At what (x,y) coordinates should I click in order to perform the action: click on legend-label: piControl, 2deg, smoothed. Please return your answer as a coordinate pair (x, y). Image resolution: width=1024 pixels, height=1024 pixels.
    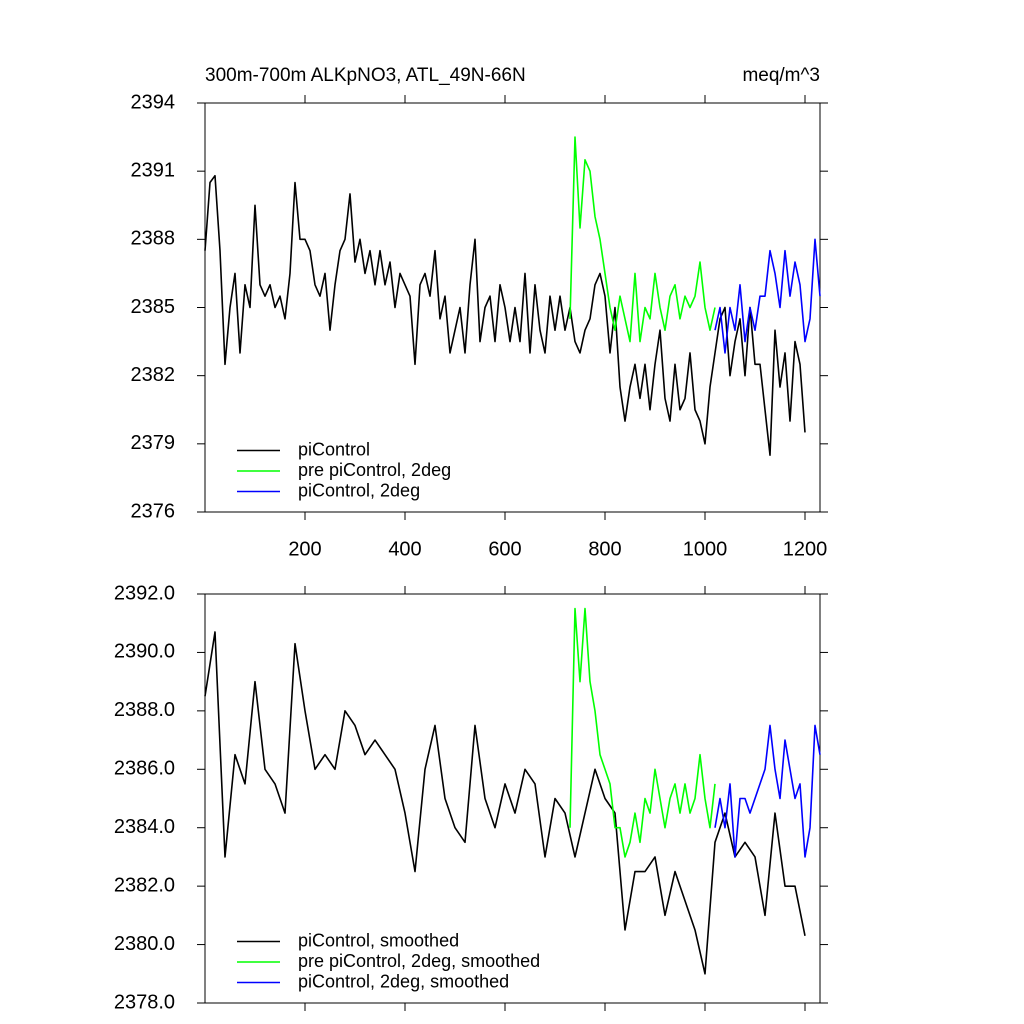
    Looking at the image, I should click on (403, 981).